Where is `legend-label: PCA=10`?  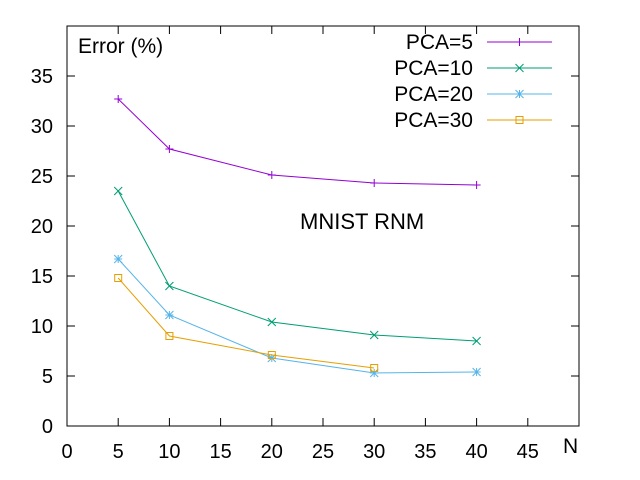 legend-label: PCA=10 is located at coordinates (433, 68).